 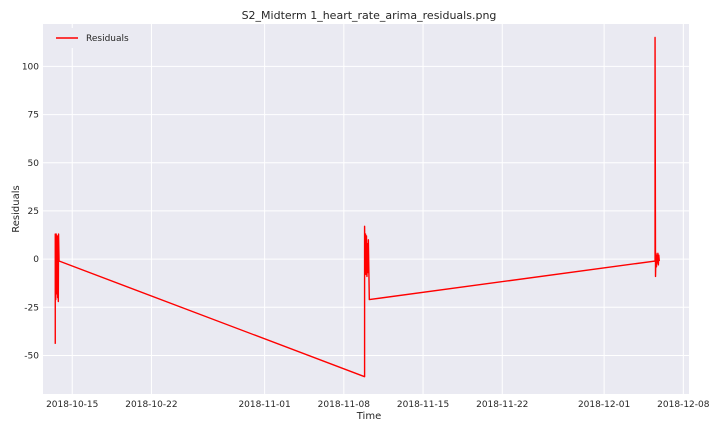 I want to click on x-tick-label: 2018-10-22, so click(x=151, y=405).